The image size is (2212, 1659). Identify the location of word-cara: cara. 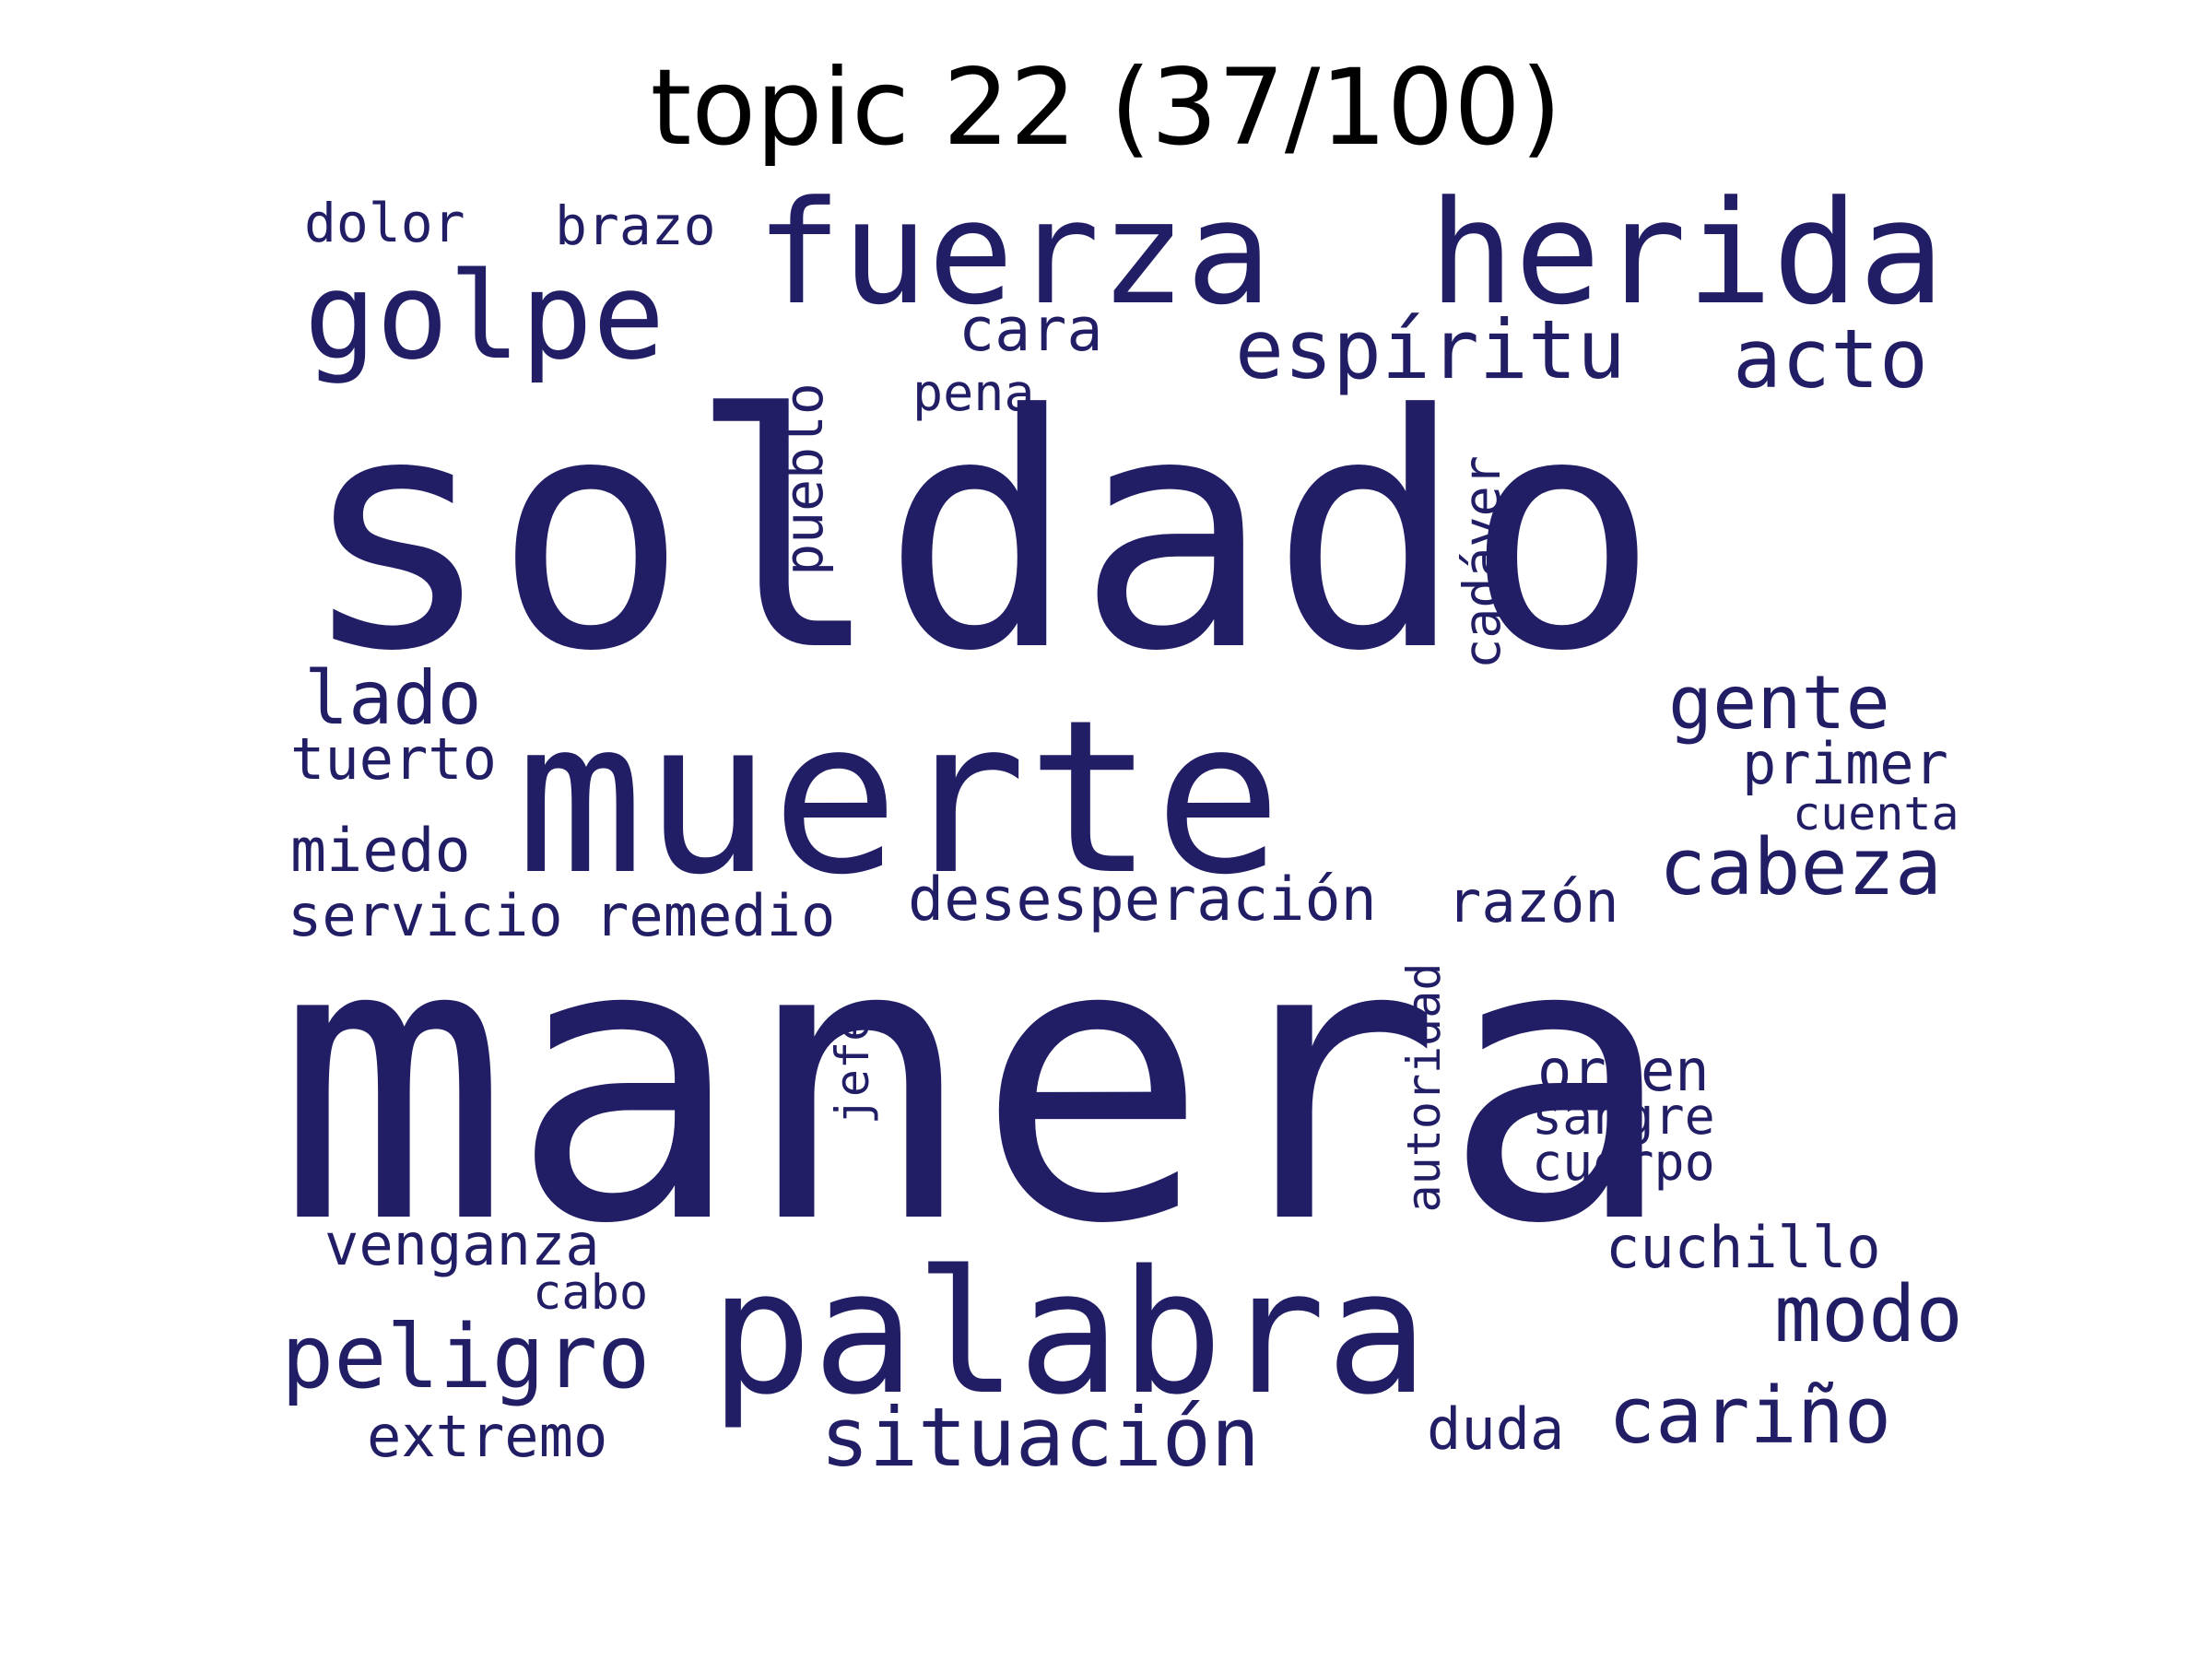
(1031, 330).